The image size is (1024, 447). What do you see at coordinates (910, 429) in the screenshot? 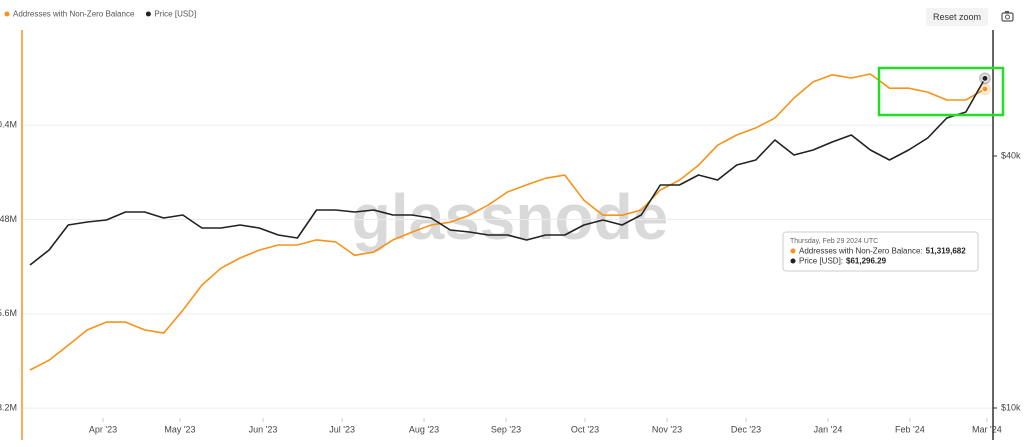
I see `x-tick-label: Feb '24` at bounding box center [910, 429].